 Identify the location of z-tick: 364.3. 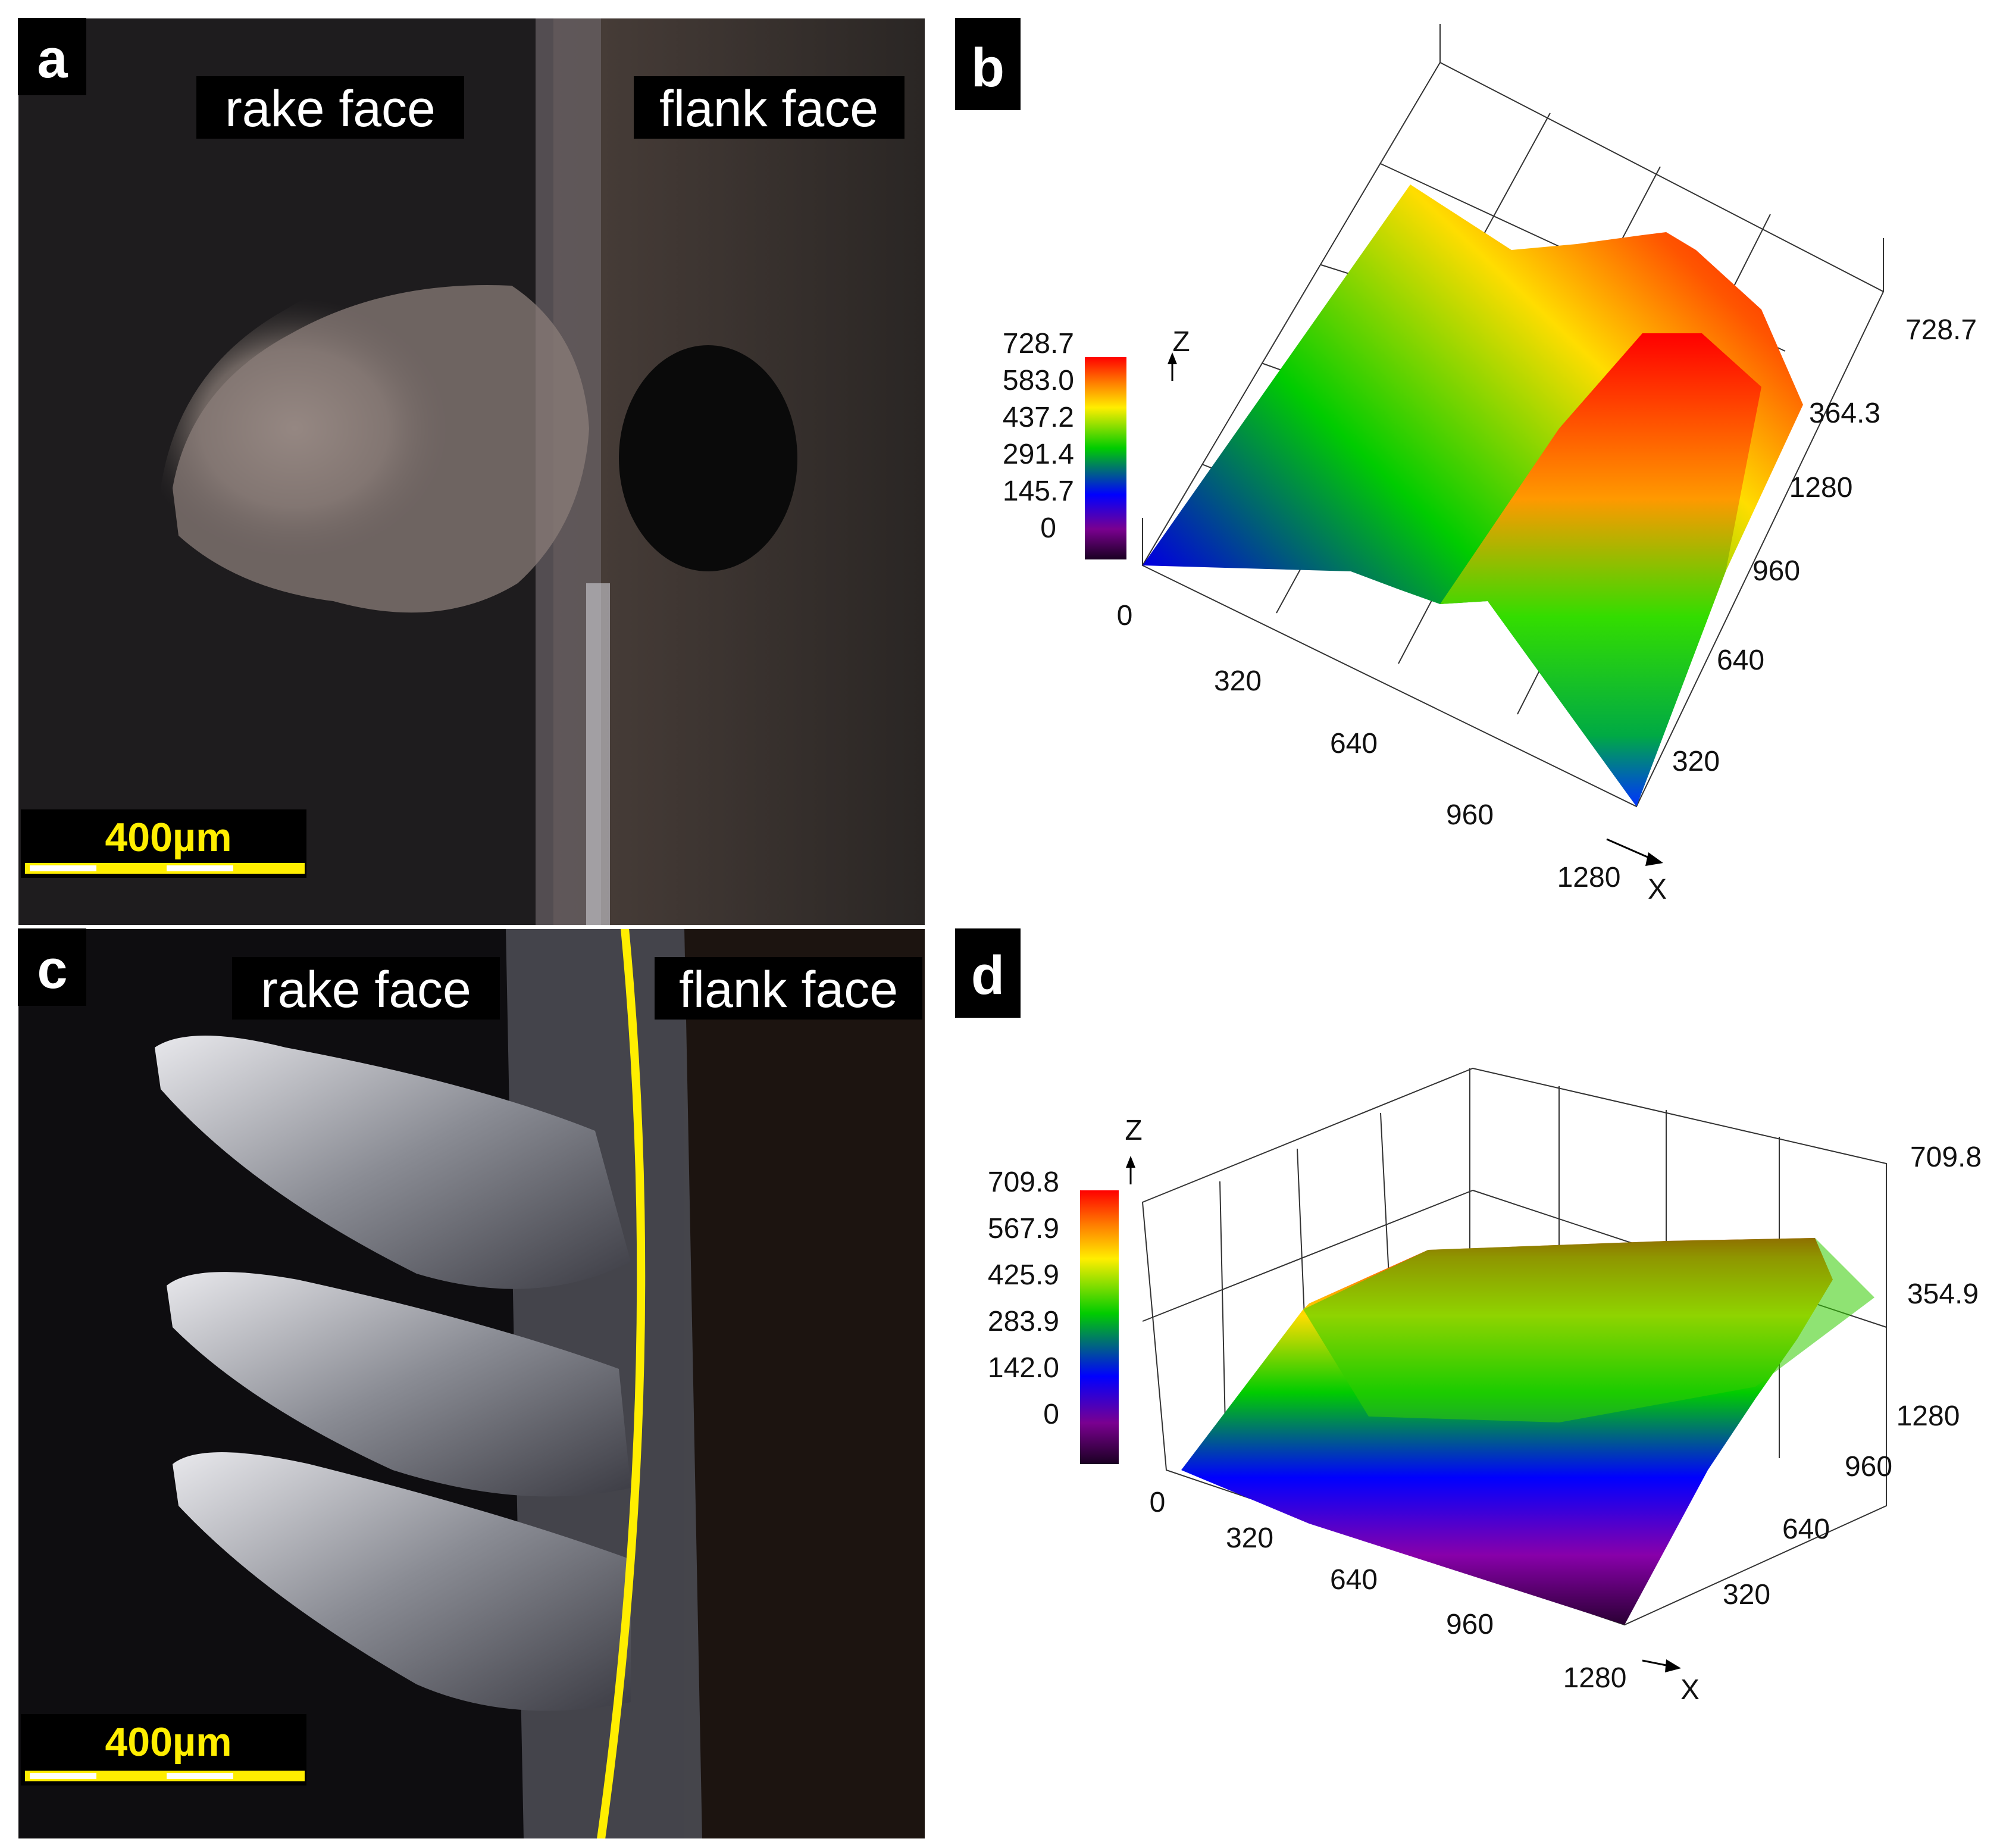
(1844, 413).